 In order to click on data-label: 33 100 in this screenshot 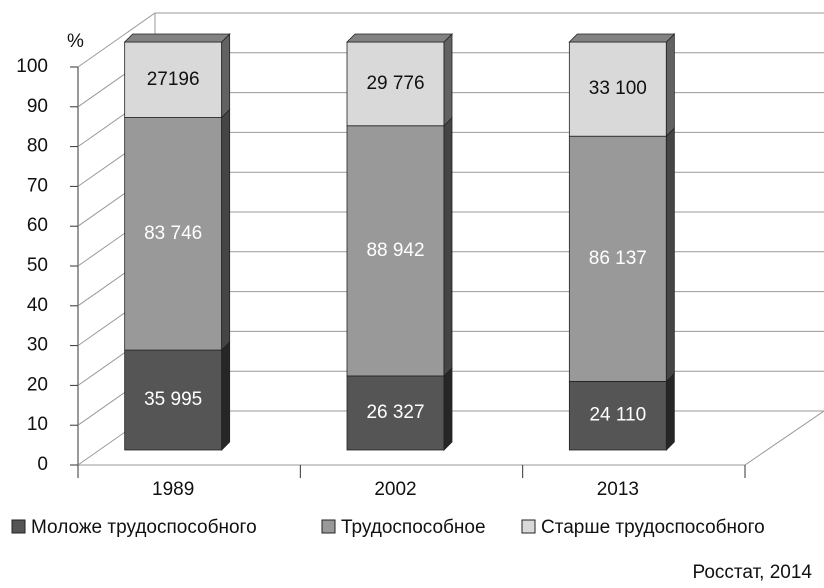, I will do `click(618, 88)`.